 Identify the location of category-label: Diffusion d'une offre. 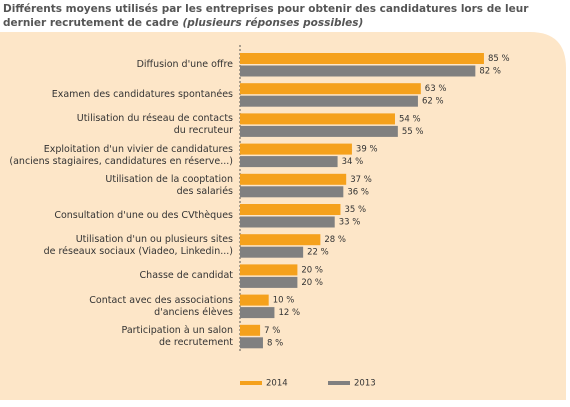
(184, 64).